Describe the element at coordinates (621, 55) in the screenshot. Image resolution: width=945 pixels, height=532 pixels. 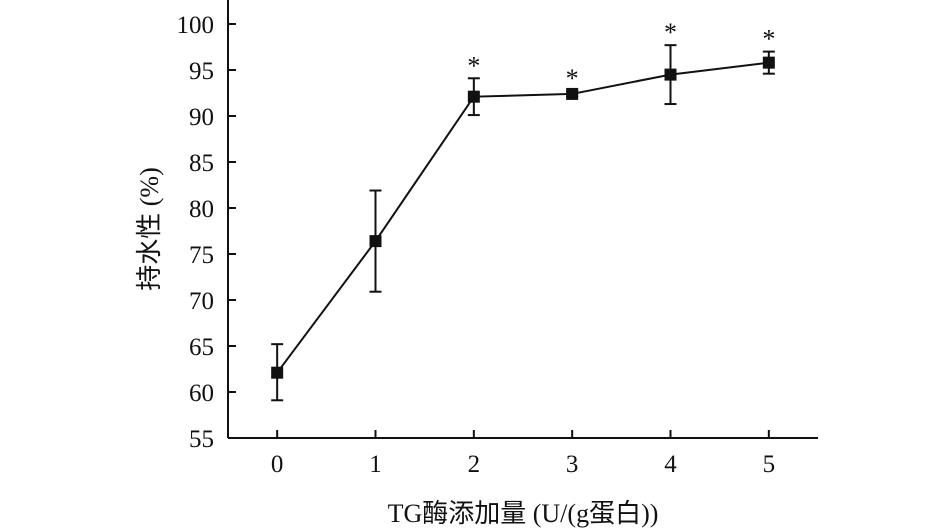
I see `annotations: * * * *` at that location.